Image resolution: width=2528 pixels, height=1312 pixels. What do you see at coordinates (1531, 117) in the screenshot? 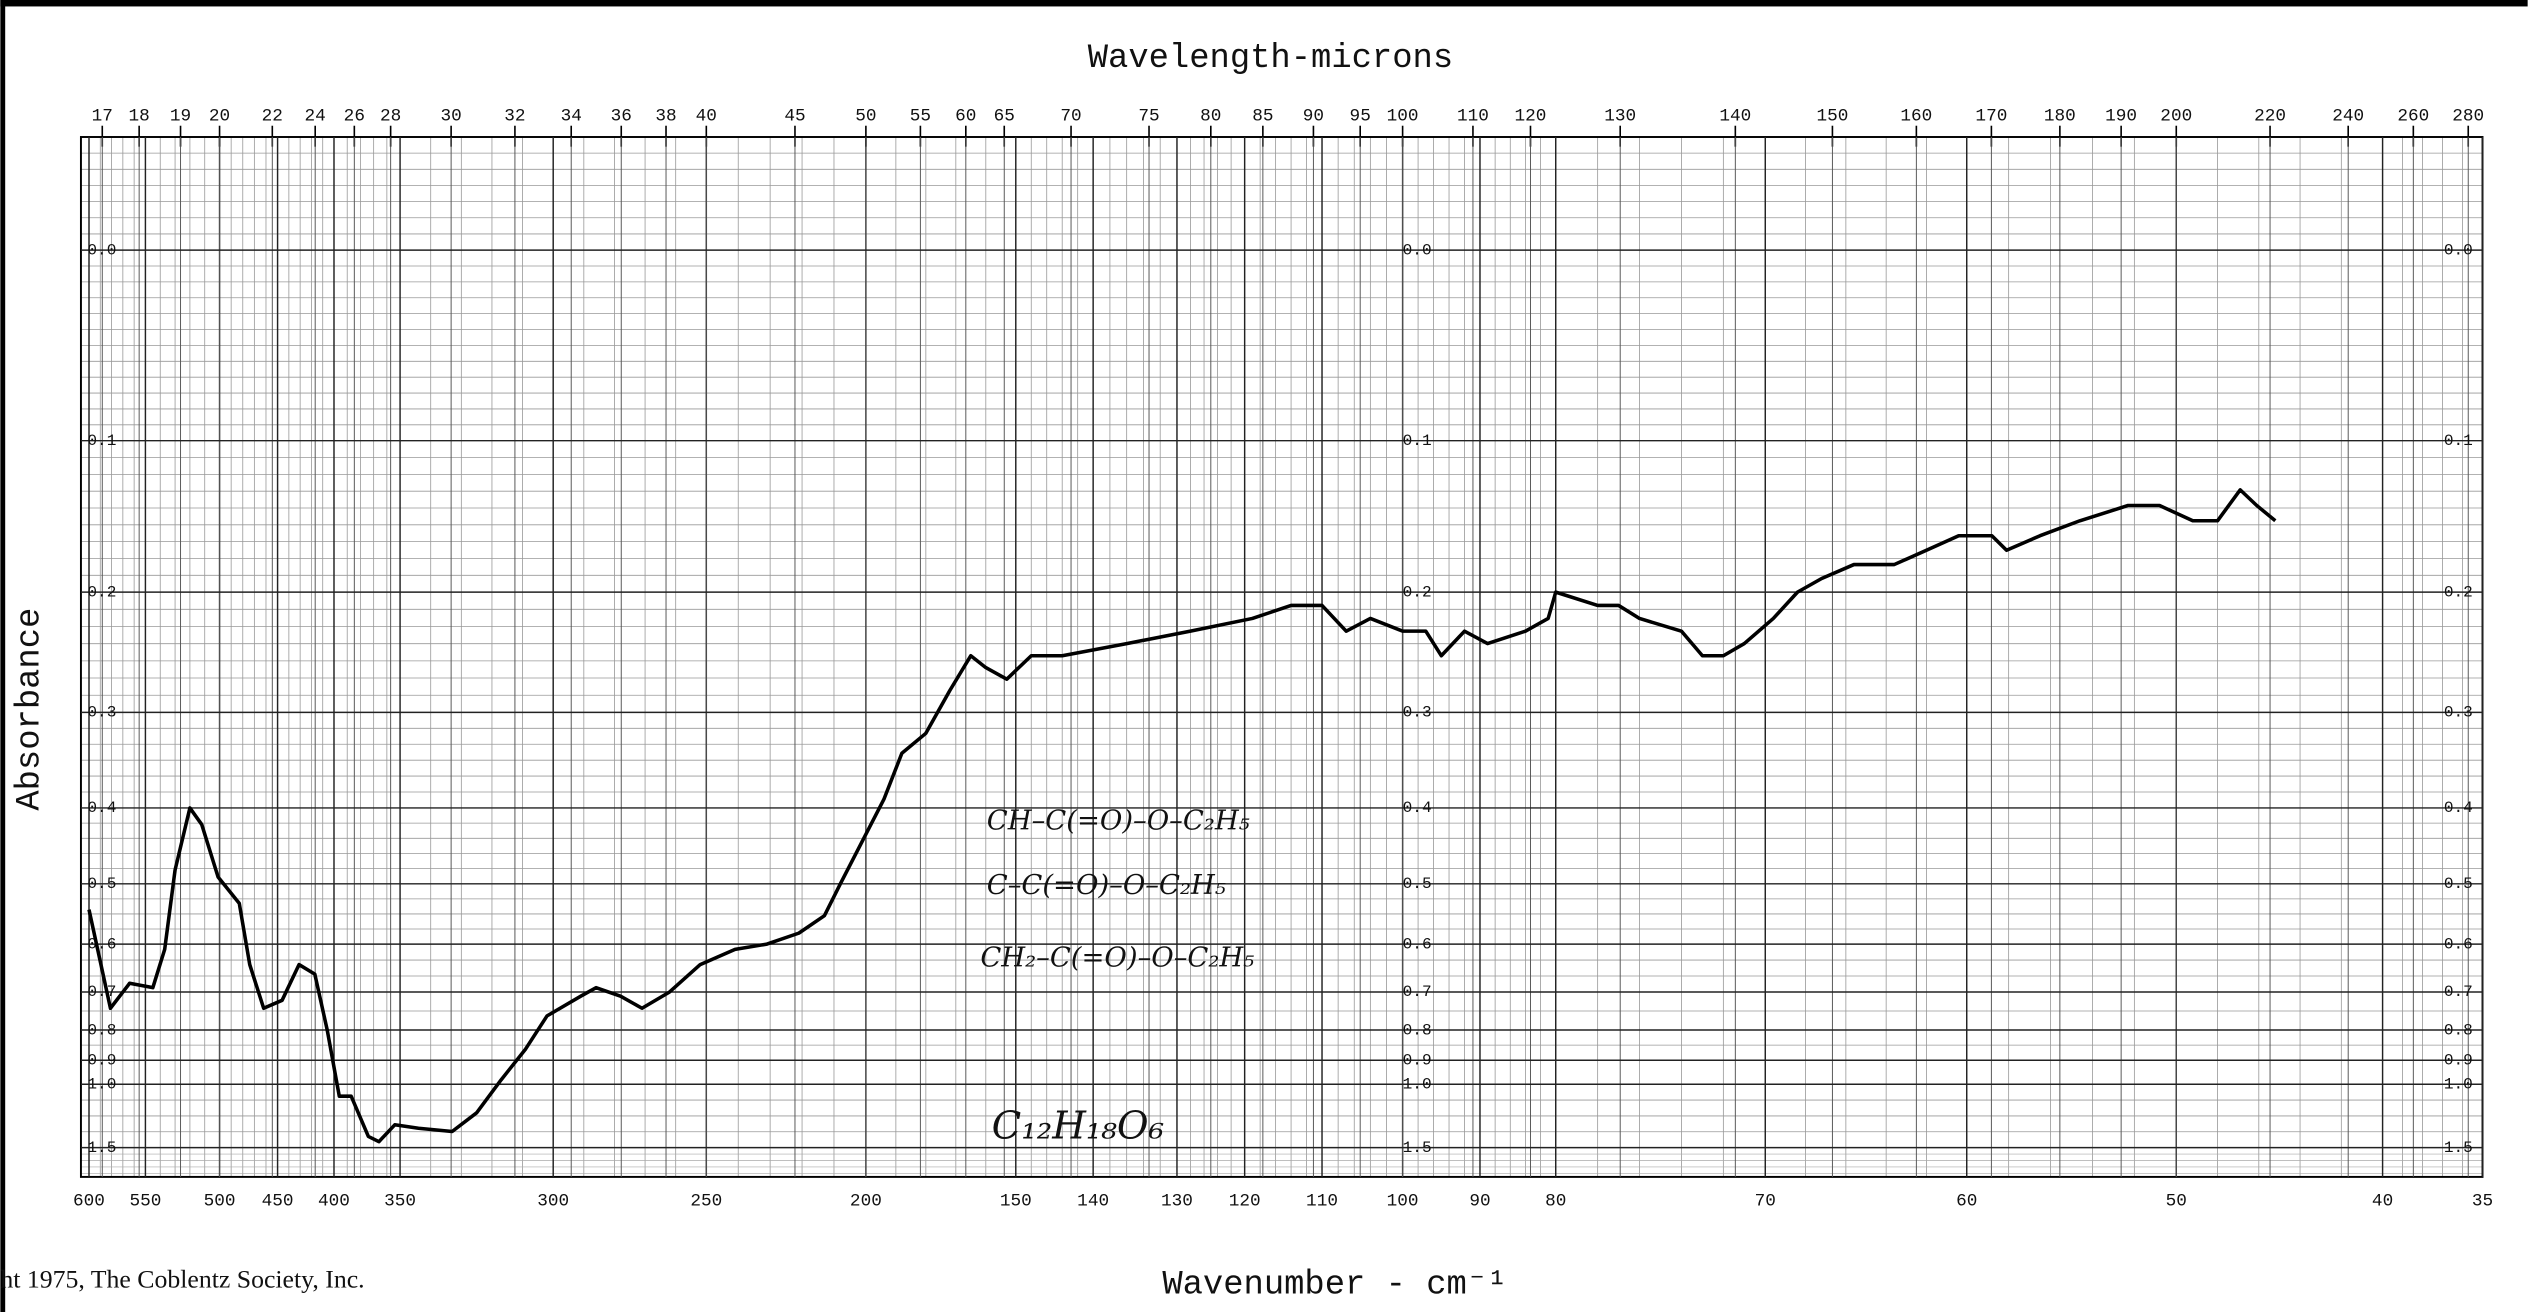
I see `top-tick-label: 120` at bounding box center [1531, 117].